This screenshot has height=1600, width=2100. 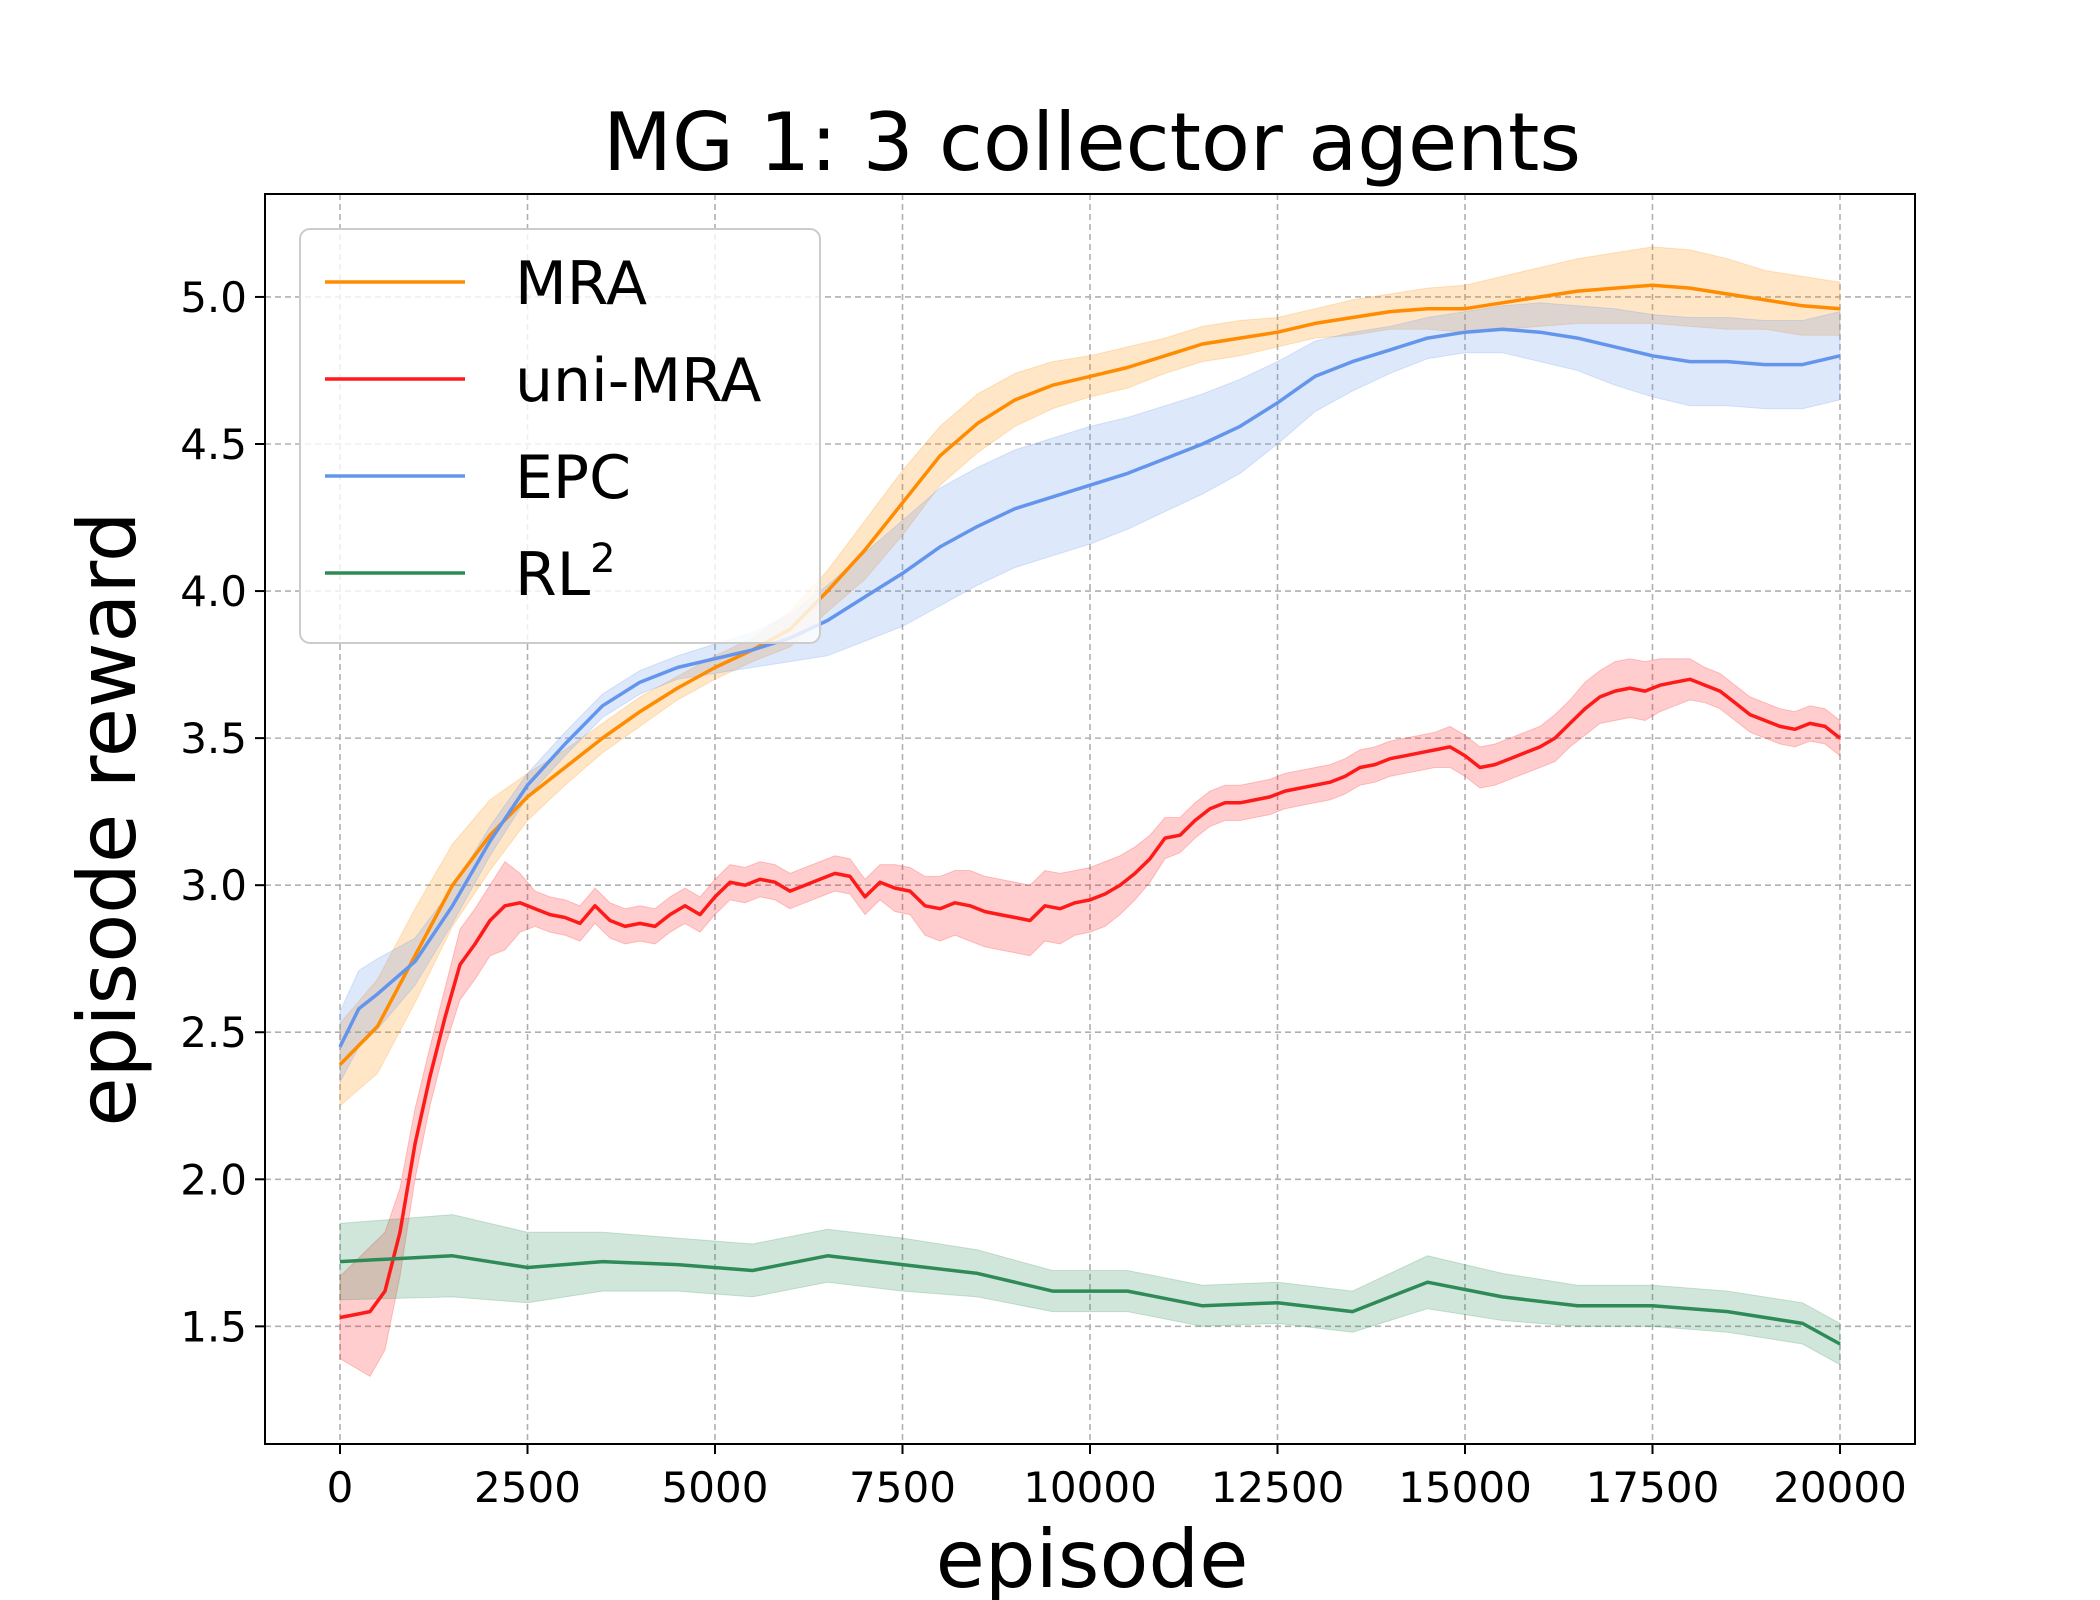 I want to click on legend-label-epc: EPC, so click(x=573, y=478).